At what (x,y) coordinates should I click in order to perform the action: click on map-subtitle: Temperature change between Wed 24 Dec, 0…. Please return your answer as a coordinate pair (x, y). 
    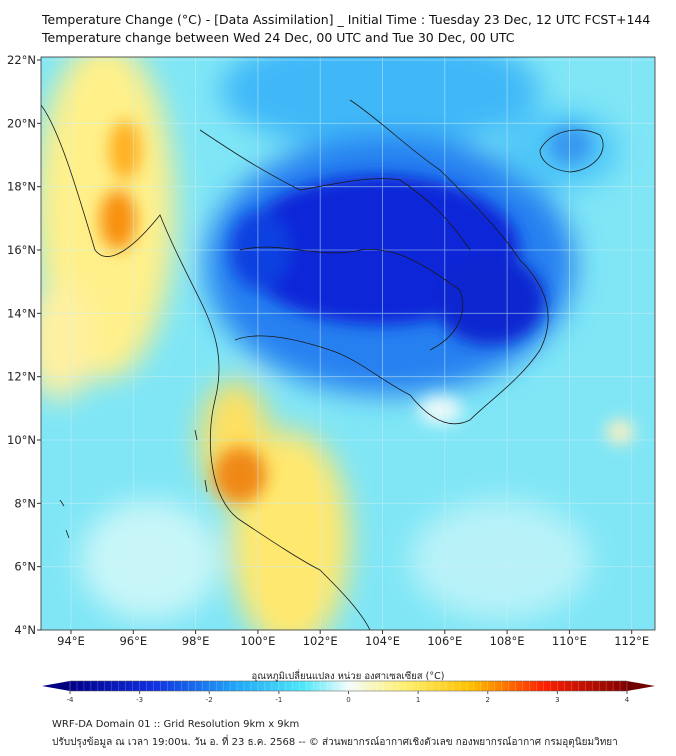
    Looking at the image, I should click on (278, 37).